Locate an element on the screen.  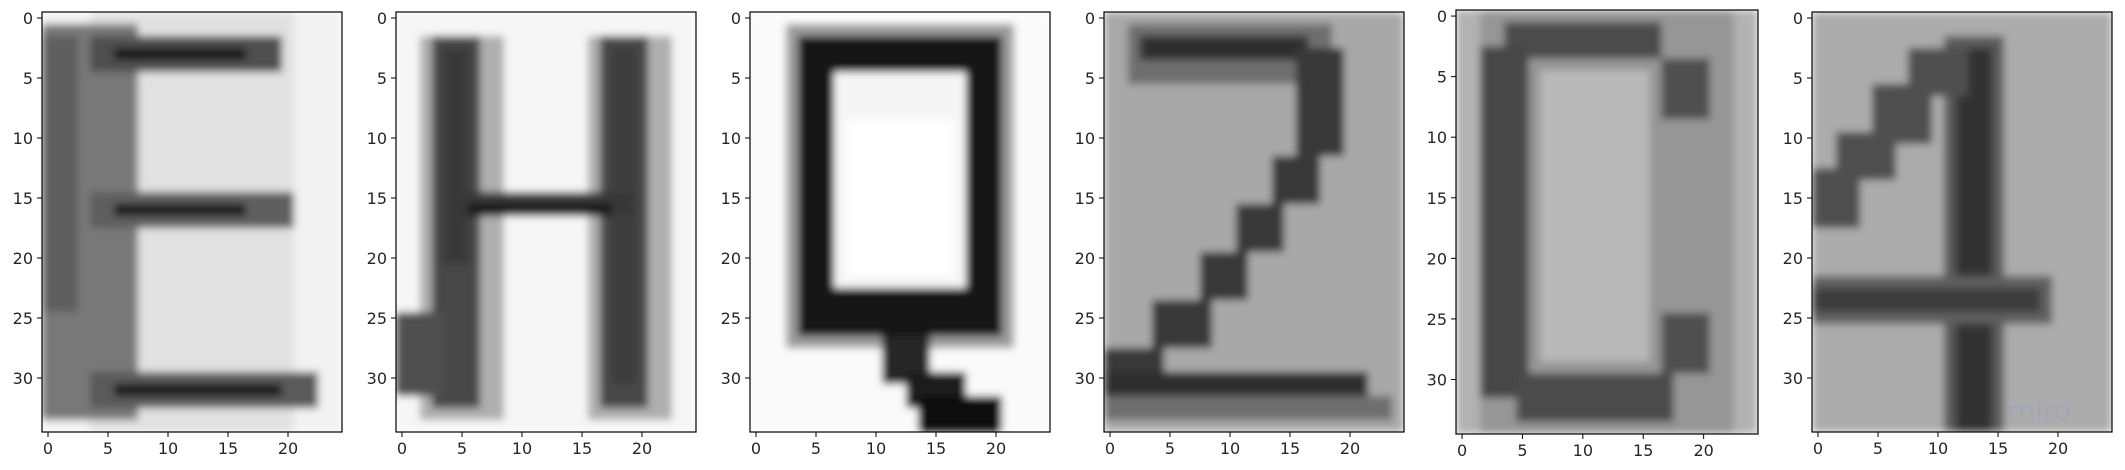
panel-6: 0 5 10 15 20 0 5 10 15 20 25 30 is located at coordinates (1948, 233).